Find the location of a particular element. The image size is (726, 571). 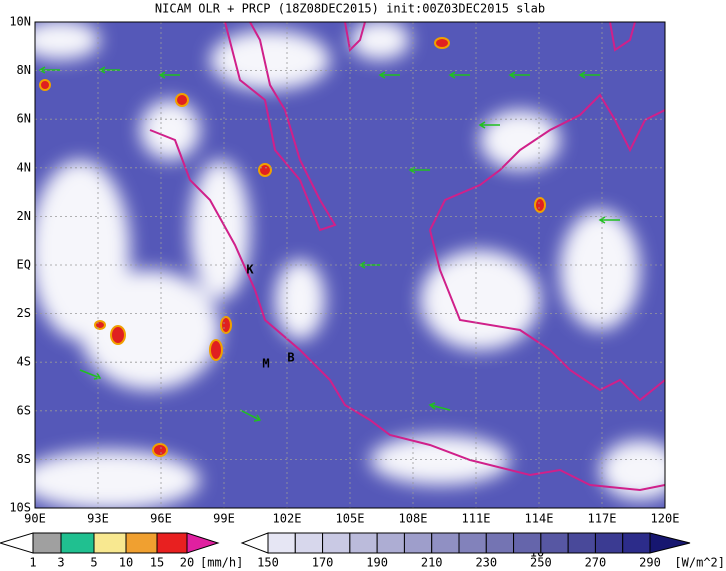

lon-label: 90E is located at coordinates (35, 519).